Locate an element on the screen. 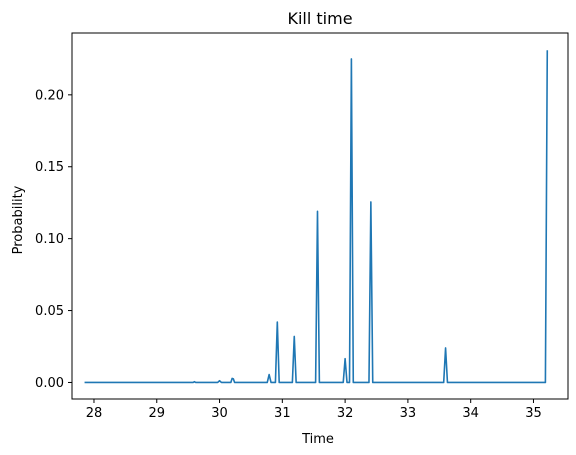 The image size is (576, 455). x-axis-ticks: 28 29 30 31 32 33 34 35 is located at coordinates (314, 410).